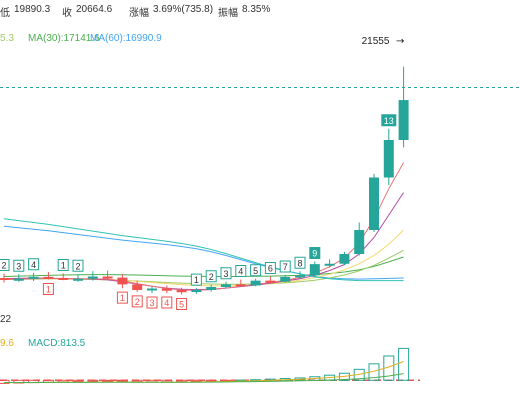  I want to click on macd-panel, so click(210, 365).